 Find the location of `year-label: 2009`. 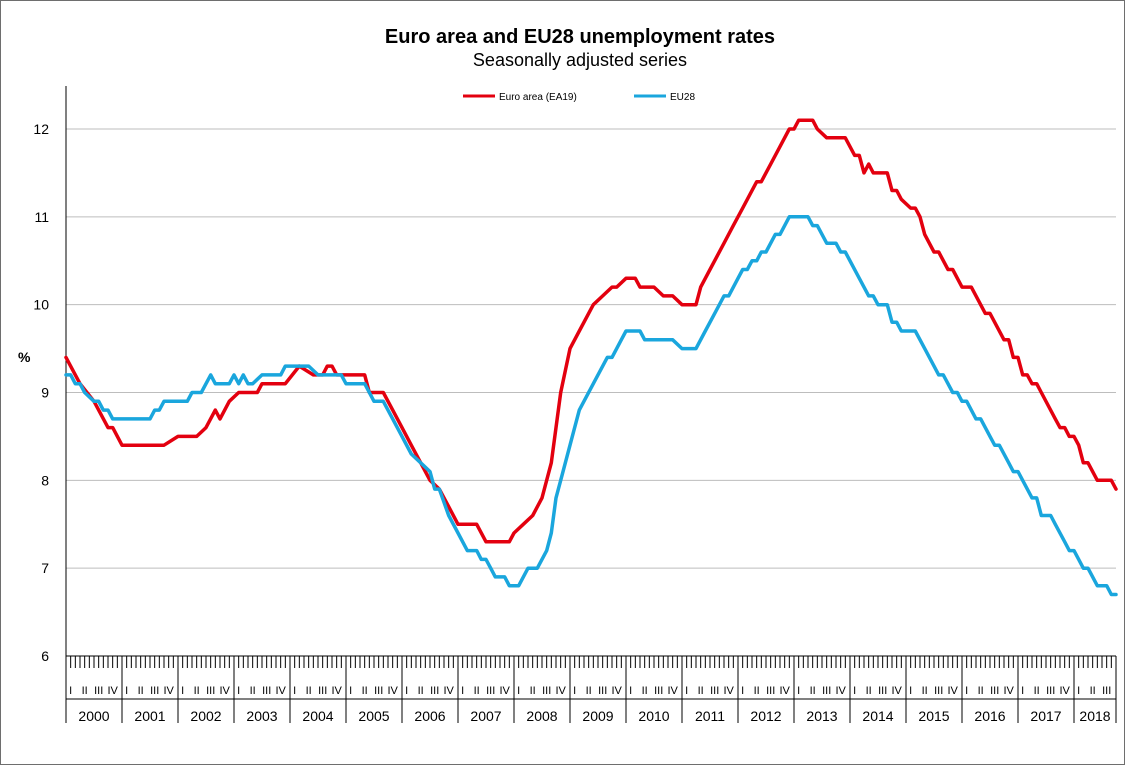

year-label: 2009 is located at coordinates (597, 716).